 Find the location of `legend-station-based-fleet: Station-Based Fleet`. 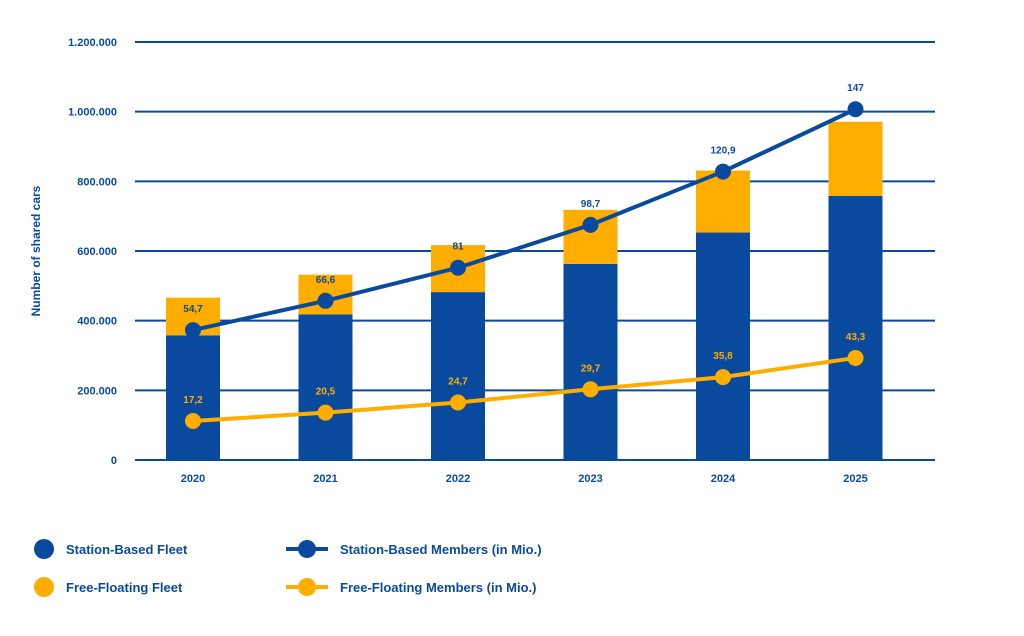

legend-station-based-fleet: Station-Based Fleet is located at coordinates (111, 549).